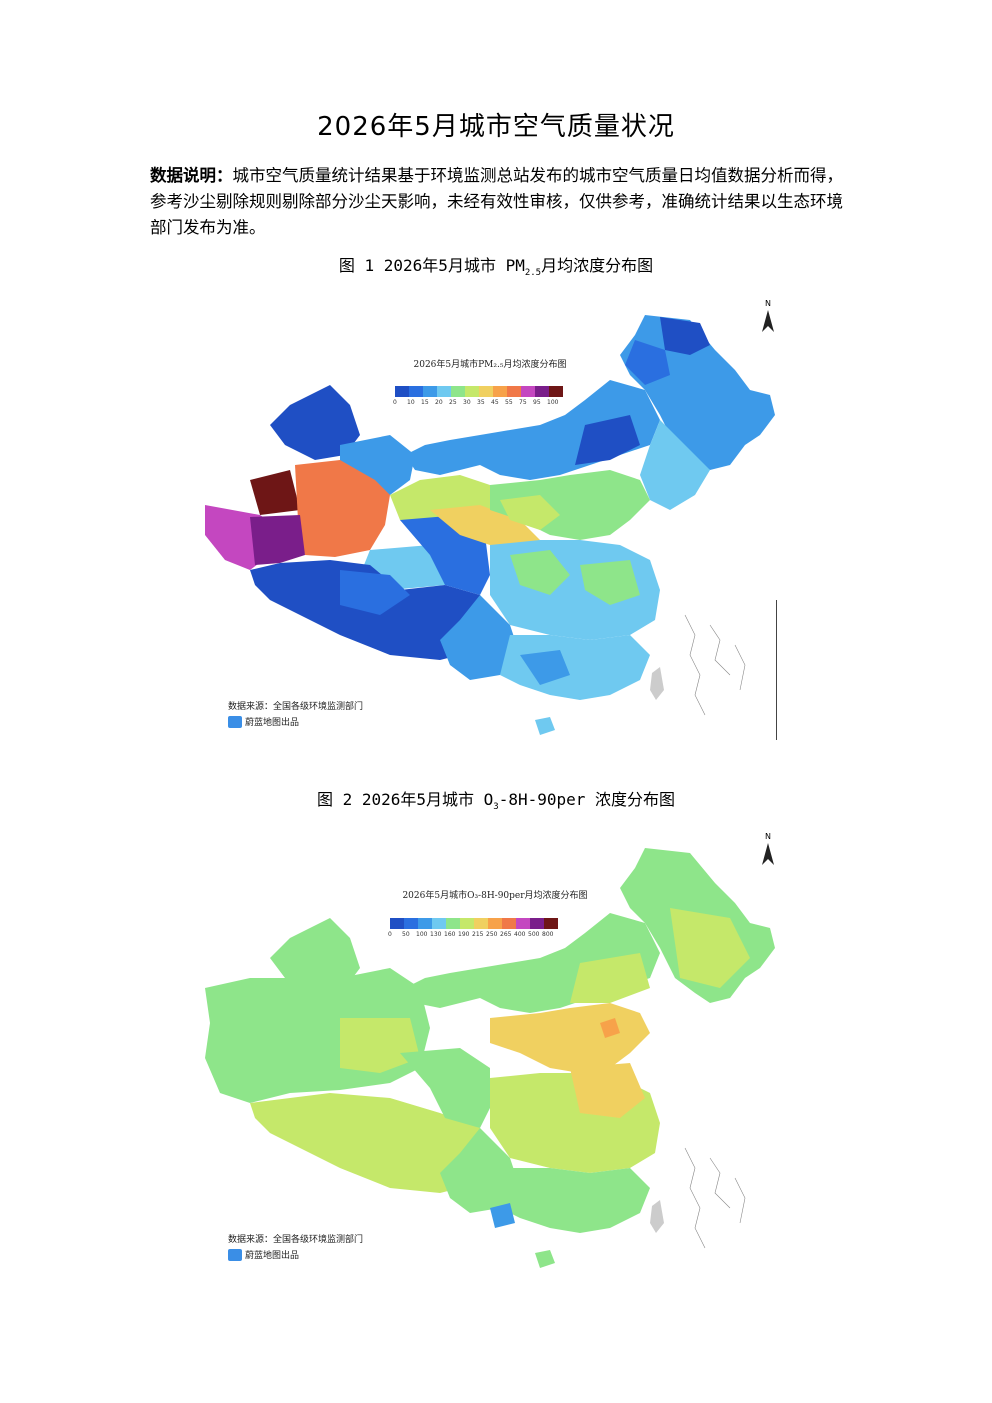 The image size is (992, 1403). What do you see at coordinates (436, 934) in the screenshot?
I see `legend-tick: 130` at bounding box center [436, 934].